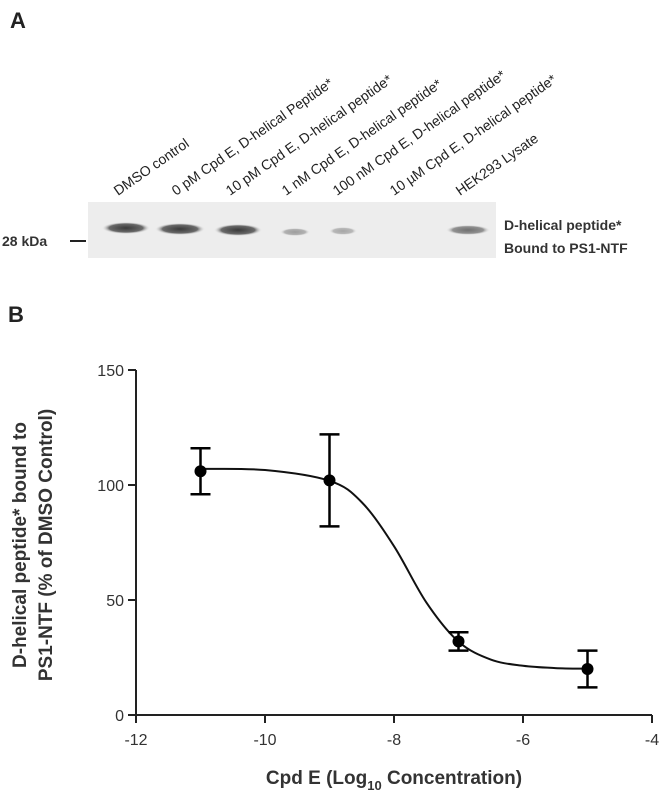  Describe the element at coordinates (374, 785) in the screenshot. I see `x-axis-title-sub: 10` at that location.